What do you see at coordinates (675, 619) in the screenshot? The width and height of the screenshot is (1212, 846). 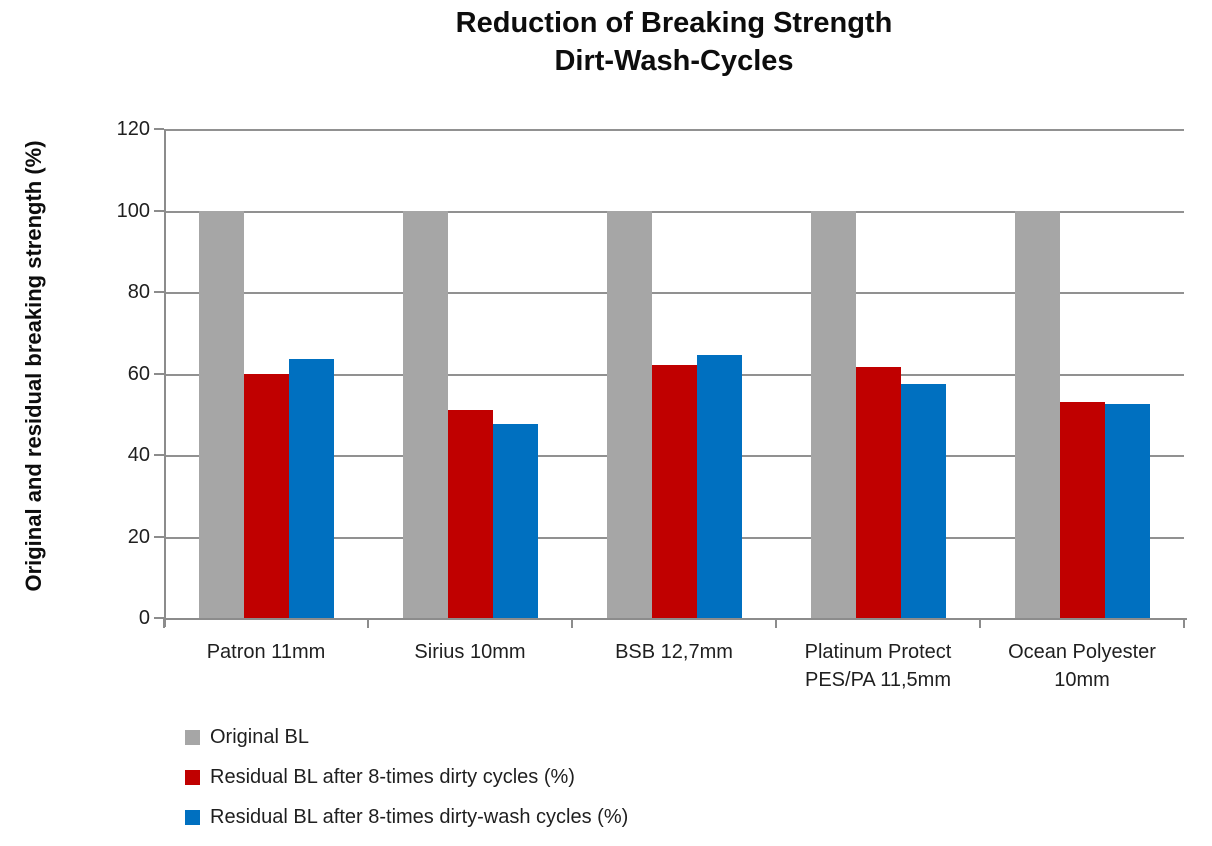 I see `x-axis-line` at bounding box center [675, 619].